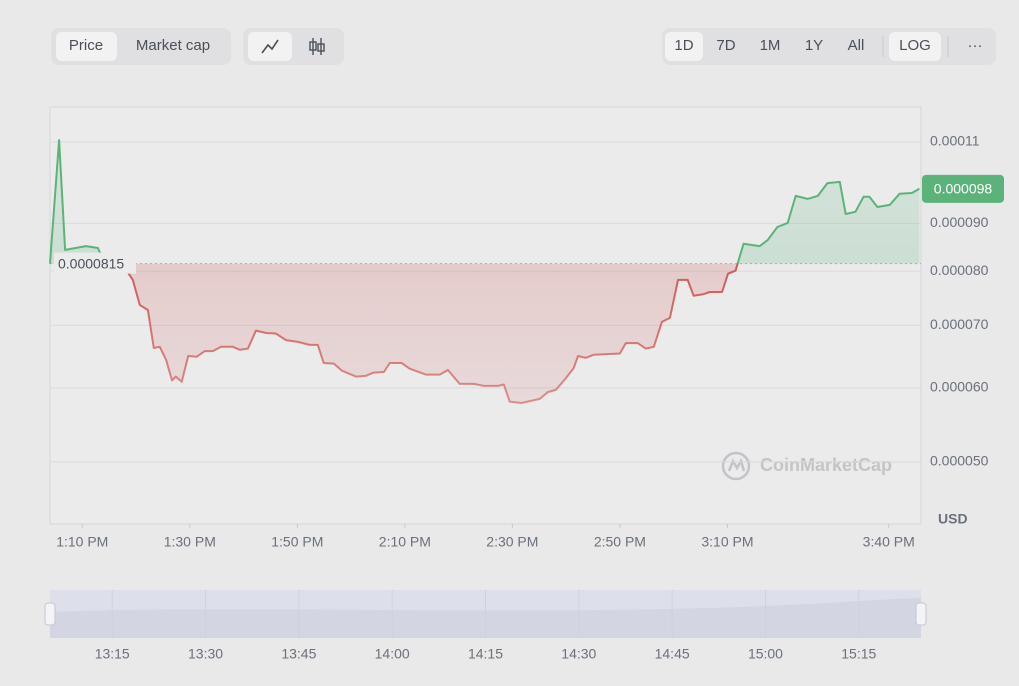 Image resolution: width=1019 pixels, height=686 pixels. What do you see at coordinates (620, 542) in the screenshot?
I see `x-tick-label: 2:50 PM` at bounding box center [620, 542].